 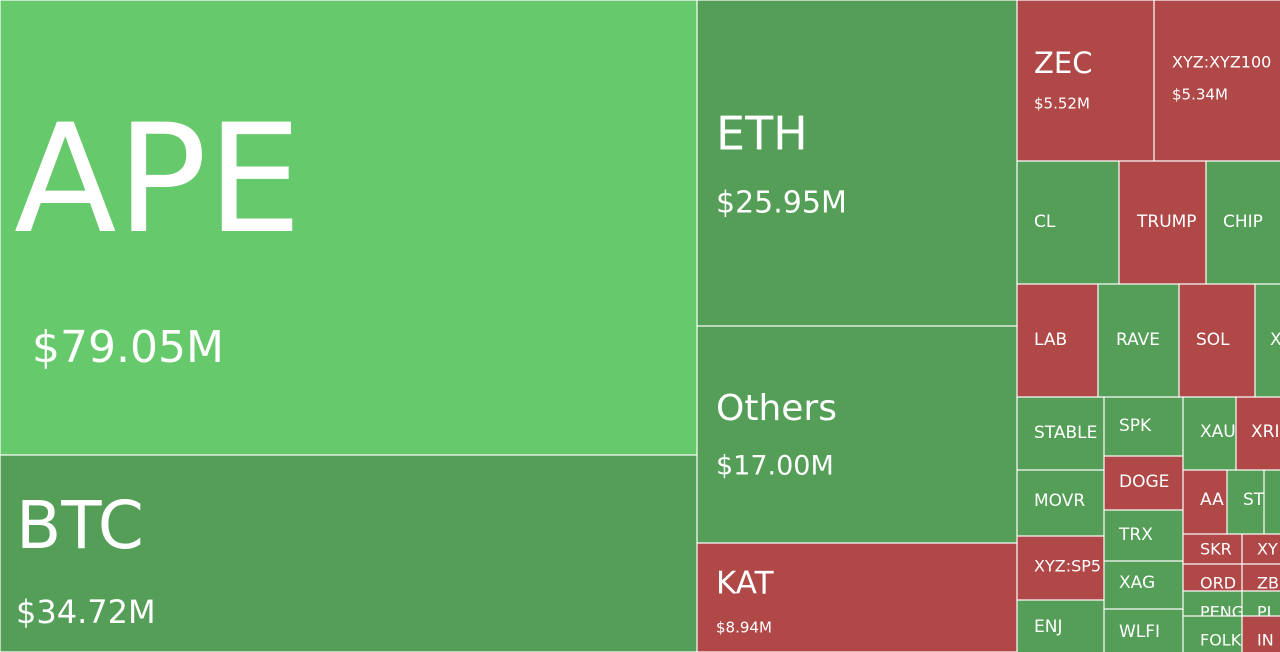 I want to click on tile-label: LAB, so click(x=1050, y=340).